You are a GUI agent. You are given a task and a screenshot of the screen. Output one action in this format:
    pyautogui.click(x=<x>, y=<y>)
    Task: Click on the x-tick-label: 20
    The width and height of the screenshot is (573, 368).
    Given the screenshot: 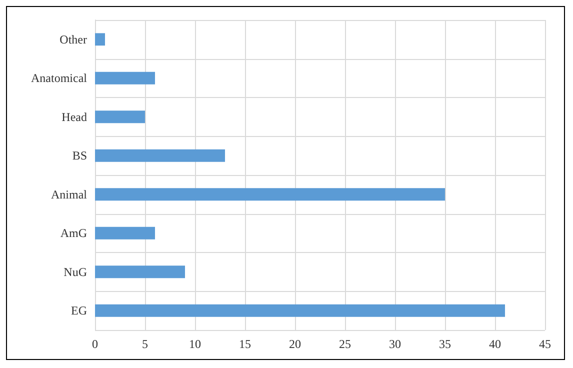 What is the action you would take?
    pyautogui.click(x=295, y=344)
    